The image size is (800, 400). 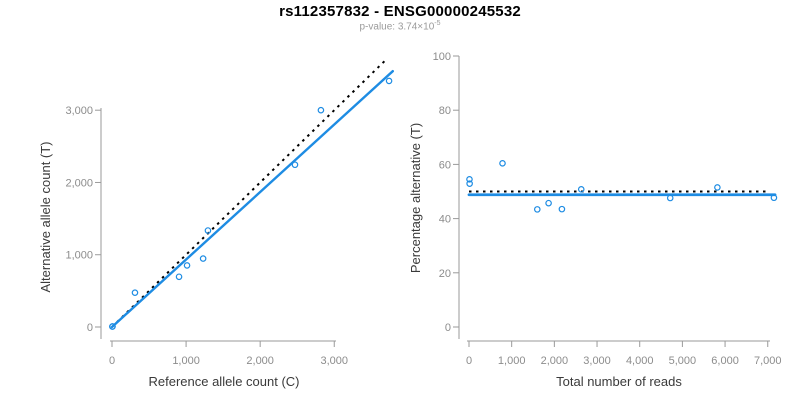 I want to click on p-value-text: p-value: 3.74×10, so click(x=397, y=27).